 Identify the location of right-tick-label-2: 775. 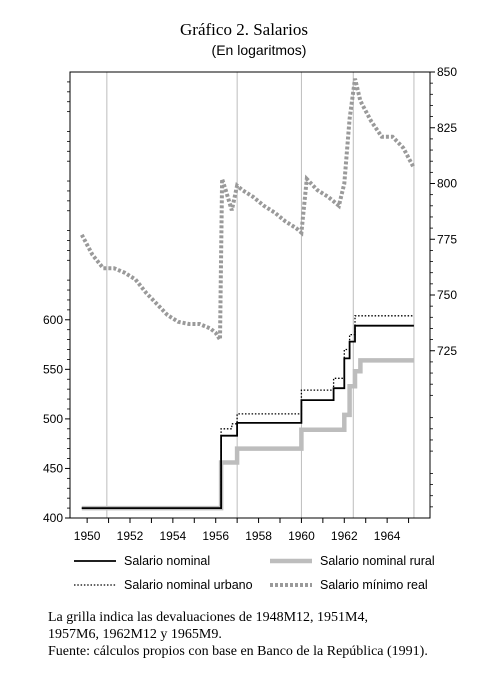
(447, 239).